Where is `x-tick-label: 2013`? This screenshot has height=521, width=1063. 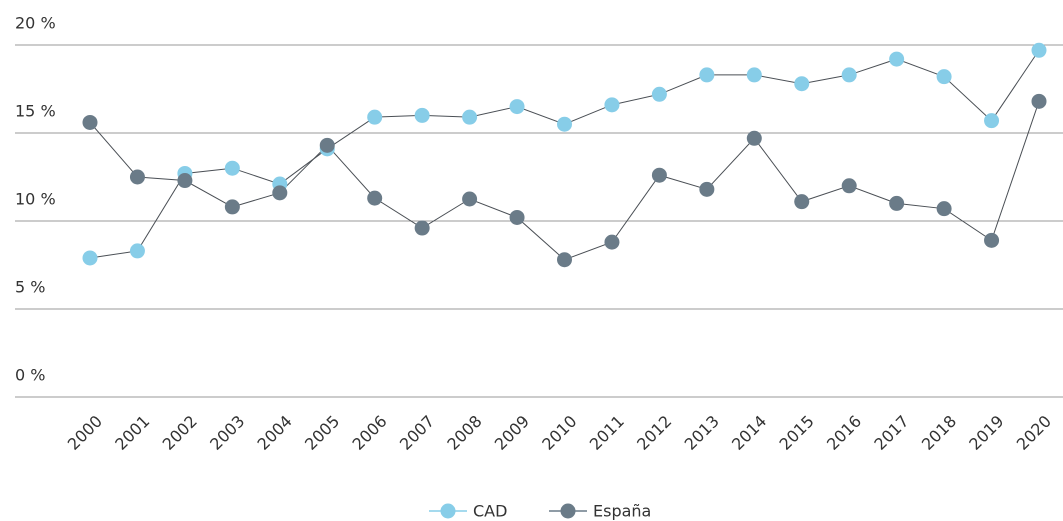 x-tick-label: 2013 is located at coordinates (702, 433).